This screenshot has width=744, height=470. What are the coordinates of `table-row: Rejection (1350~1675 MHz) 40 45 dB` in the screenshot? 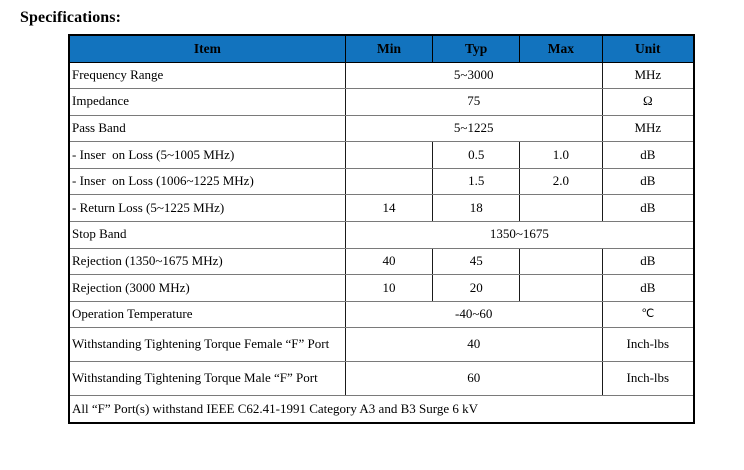 It's located at (381, 261).